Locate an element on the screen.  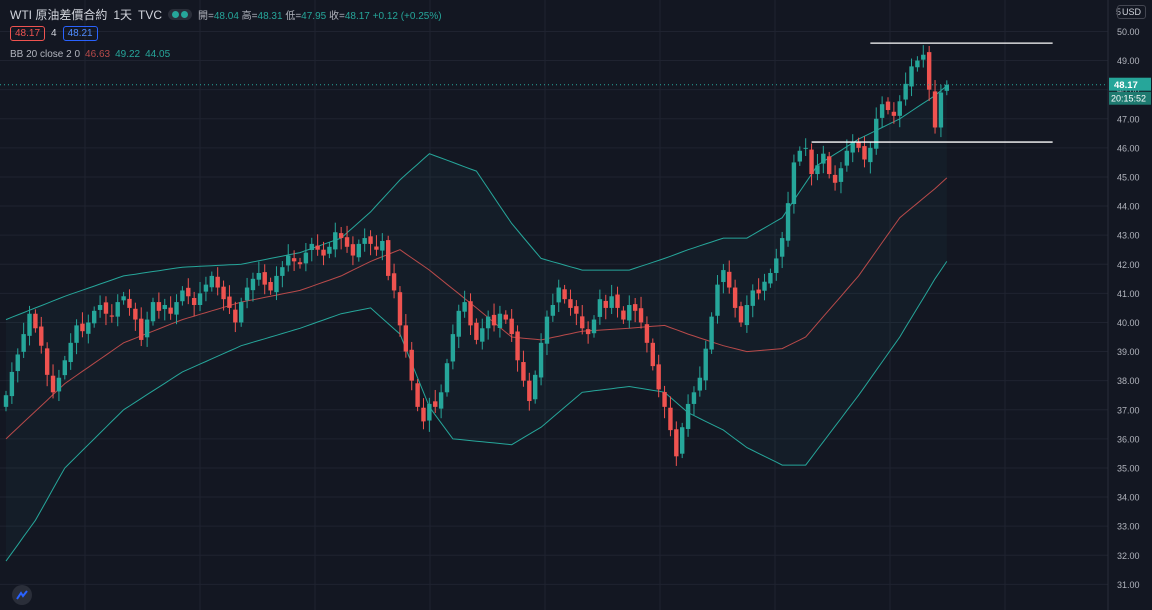
visibility-toggle is located at coordinates (180, 14).